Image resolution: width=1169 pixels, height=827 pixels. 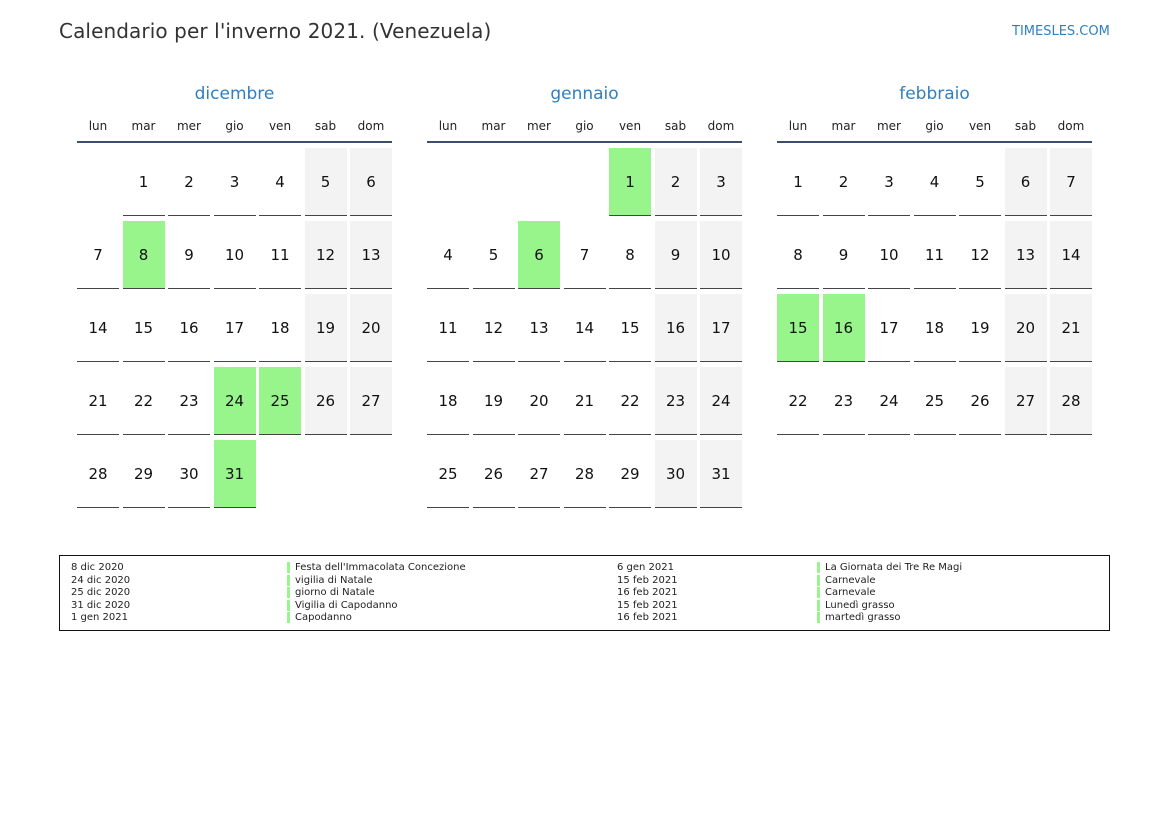 I want to click on brand-link: TIMESLES.COM, so click(x=1061, y=31).